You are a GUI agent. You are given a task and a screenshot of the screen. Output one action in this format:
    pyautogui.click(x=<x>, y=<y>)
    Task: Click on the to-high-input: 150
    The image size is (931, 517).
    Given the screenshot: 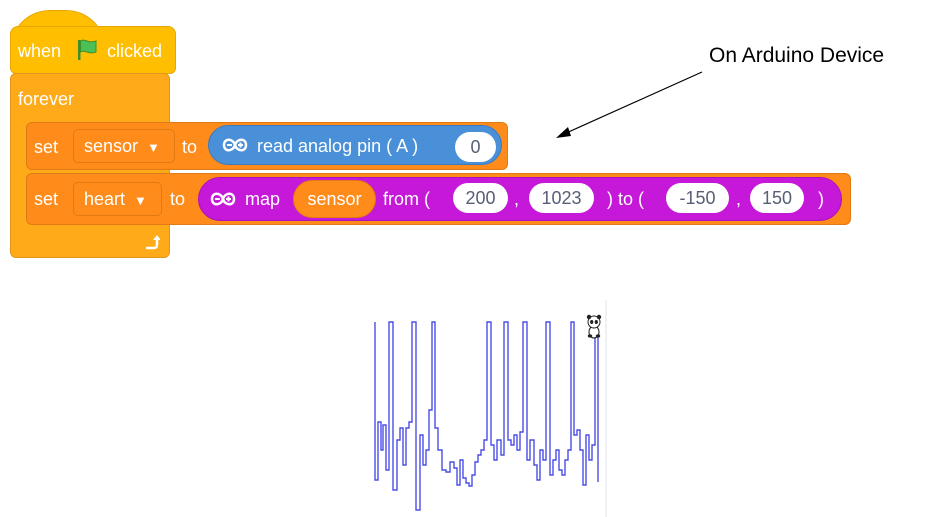 What is the action you would take?
    pyautogui.click(x=777, y=198)
    